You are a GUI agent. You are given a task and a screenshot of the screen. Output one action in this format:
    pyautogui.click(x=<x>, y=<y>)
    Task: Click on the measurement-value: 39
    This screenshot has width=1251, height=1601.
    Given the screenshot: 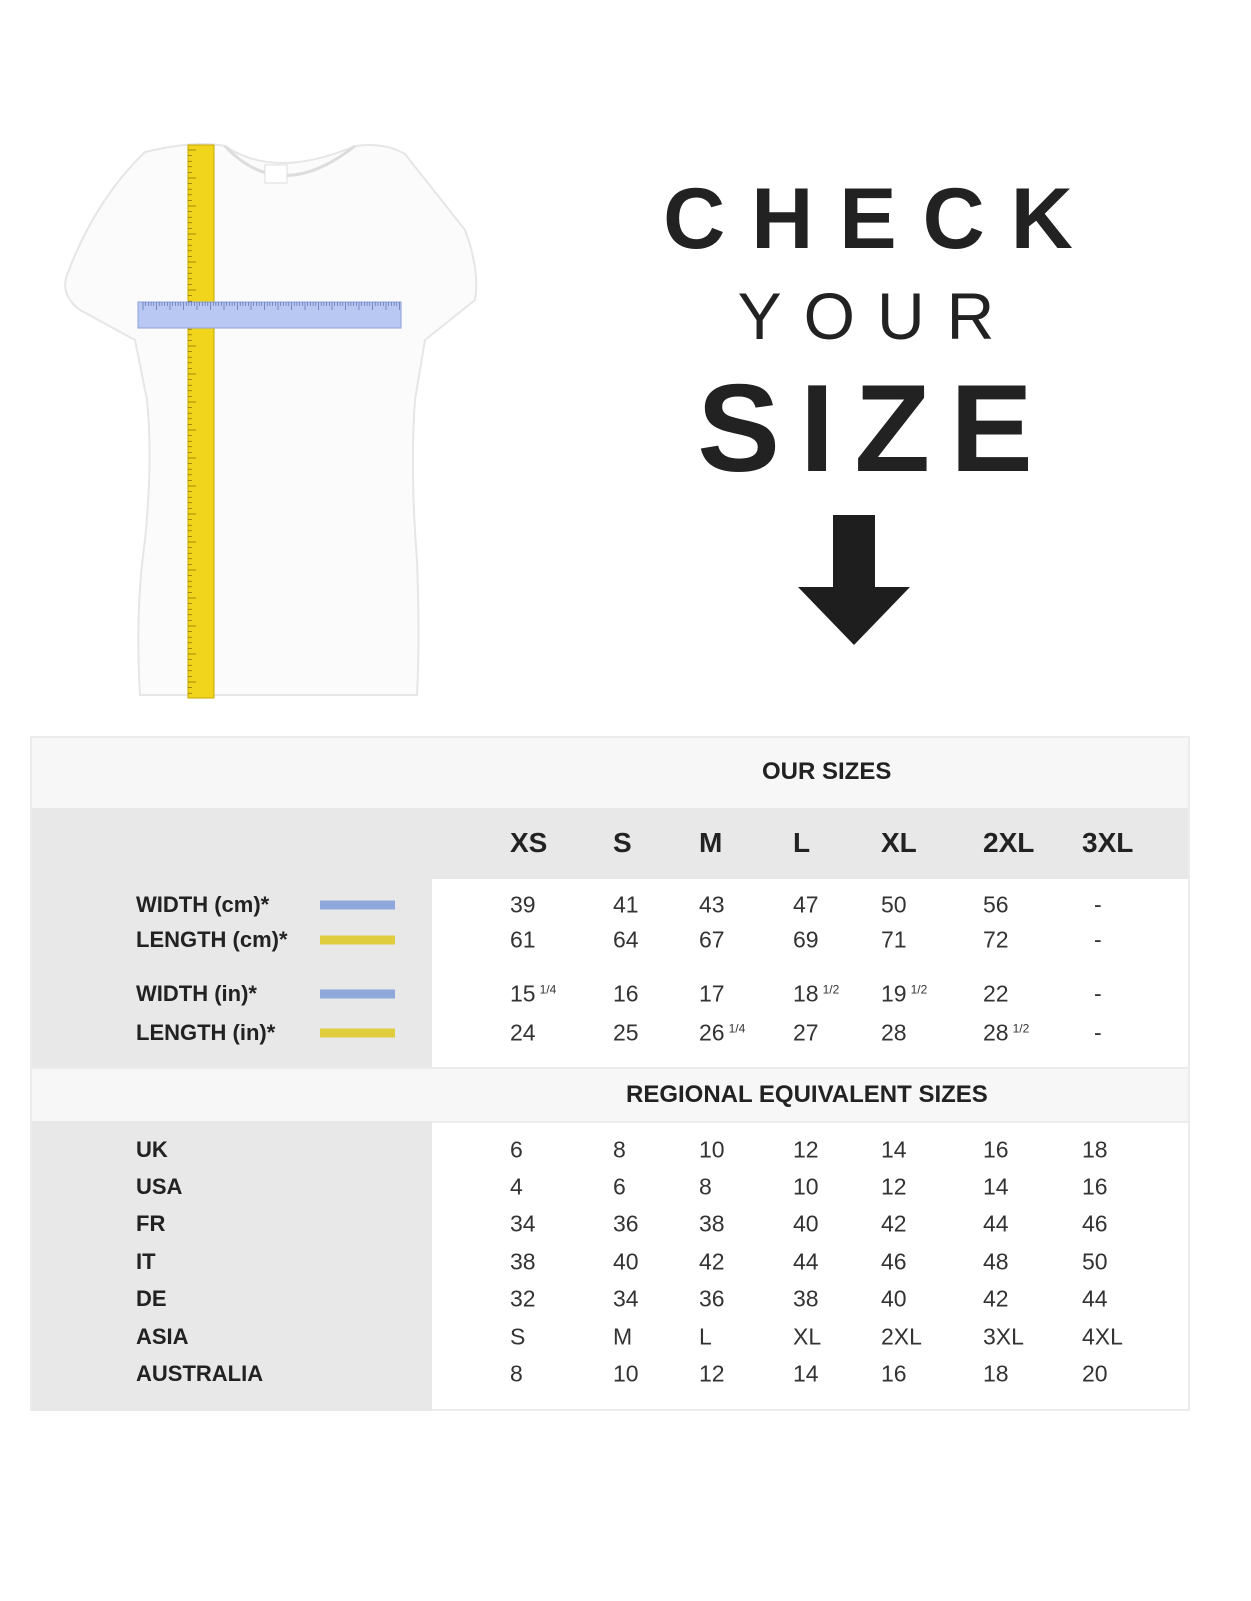 What is the action you would take?
    pyautogui.click(x=523, y=905)
    